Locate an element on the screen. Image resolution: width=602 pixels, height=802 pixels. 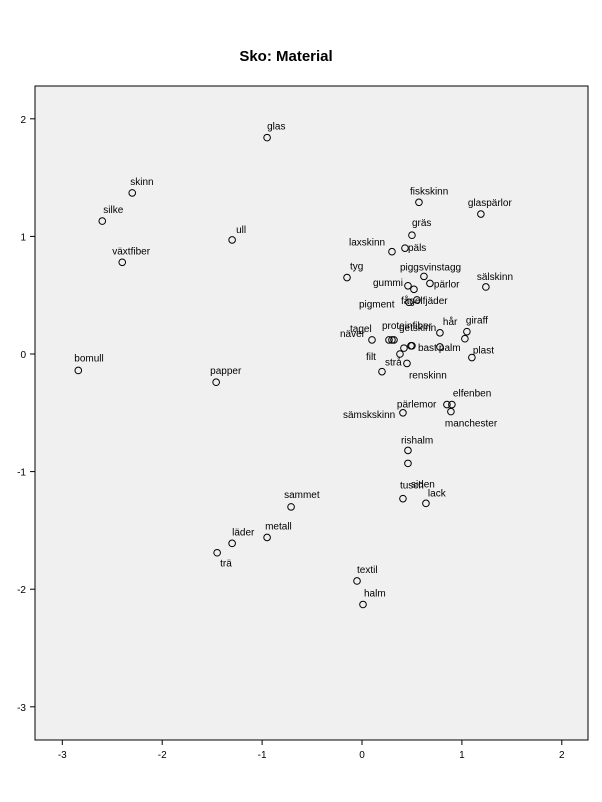
point-label: papper is located at coordinates (226, 371).